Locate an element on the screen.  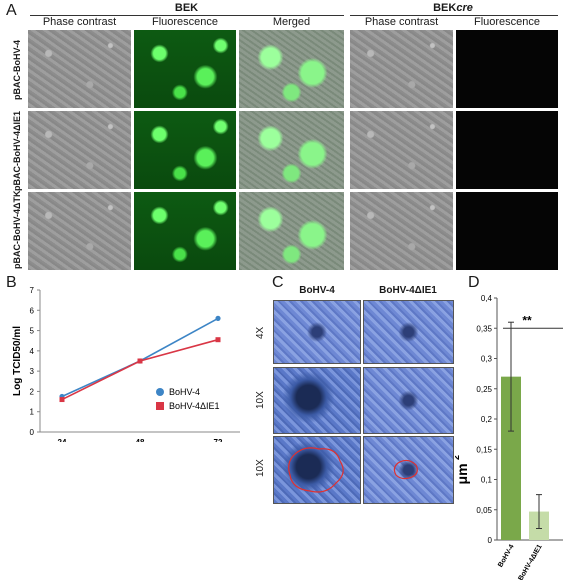
y-tick-label: 0,05 is located at coordinates (484, 510).